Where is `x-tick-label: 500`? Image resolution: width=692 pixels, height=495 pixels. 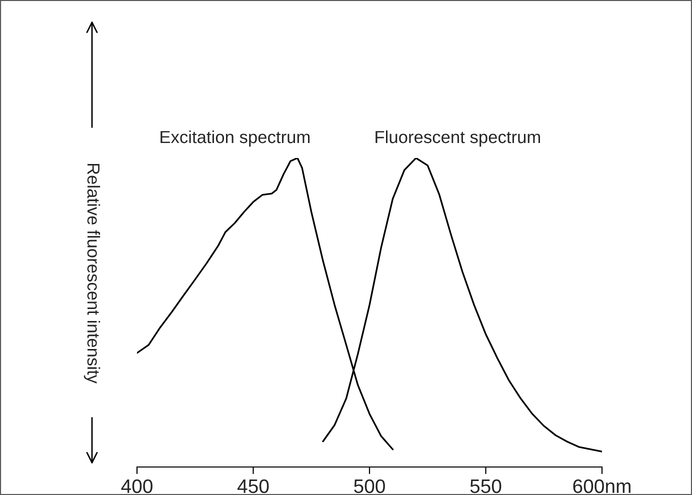 x-tick-label: 500 is located at coordinates (369, 486).